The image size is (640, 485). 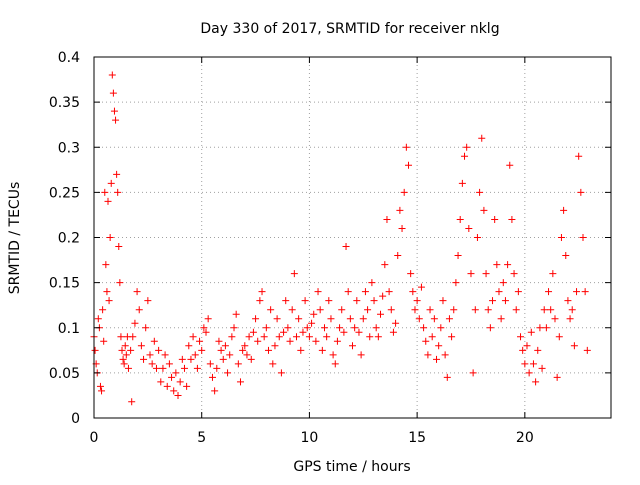 I want to click on y-tick-label: 0.15, so click(x=64, y=284).